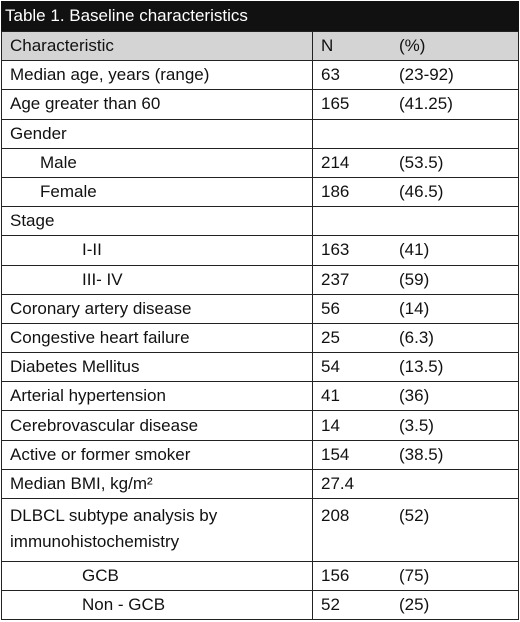  I want to click on table-row: Cerebrovascular disease 14 (3.5), so click(260, 425).